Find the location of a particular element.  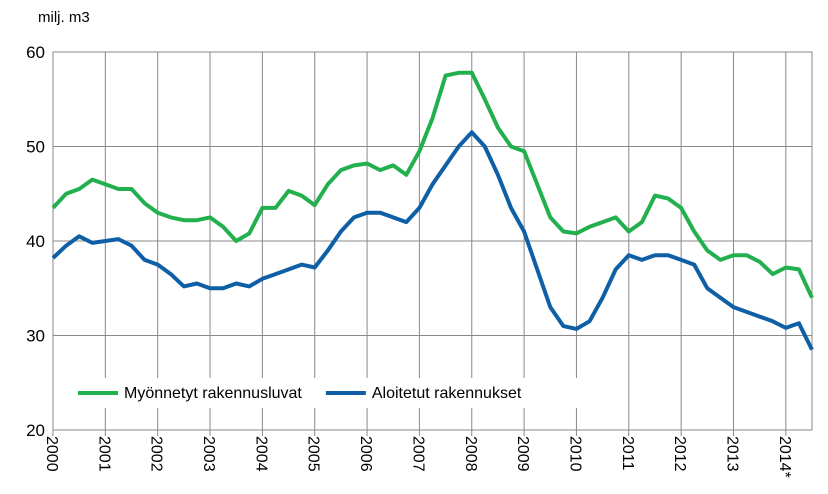

x-tick-label: 2003 is located at coordinates (208, 454).